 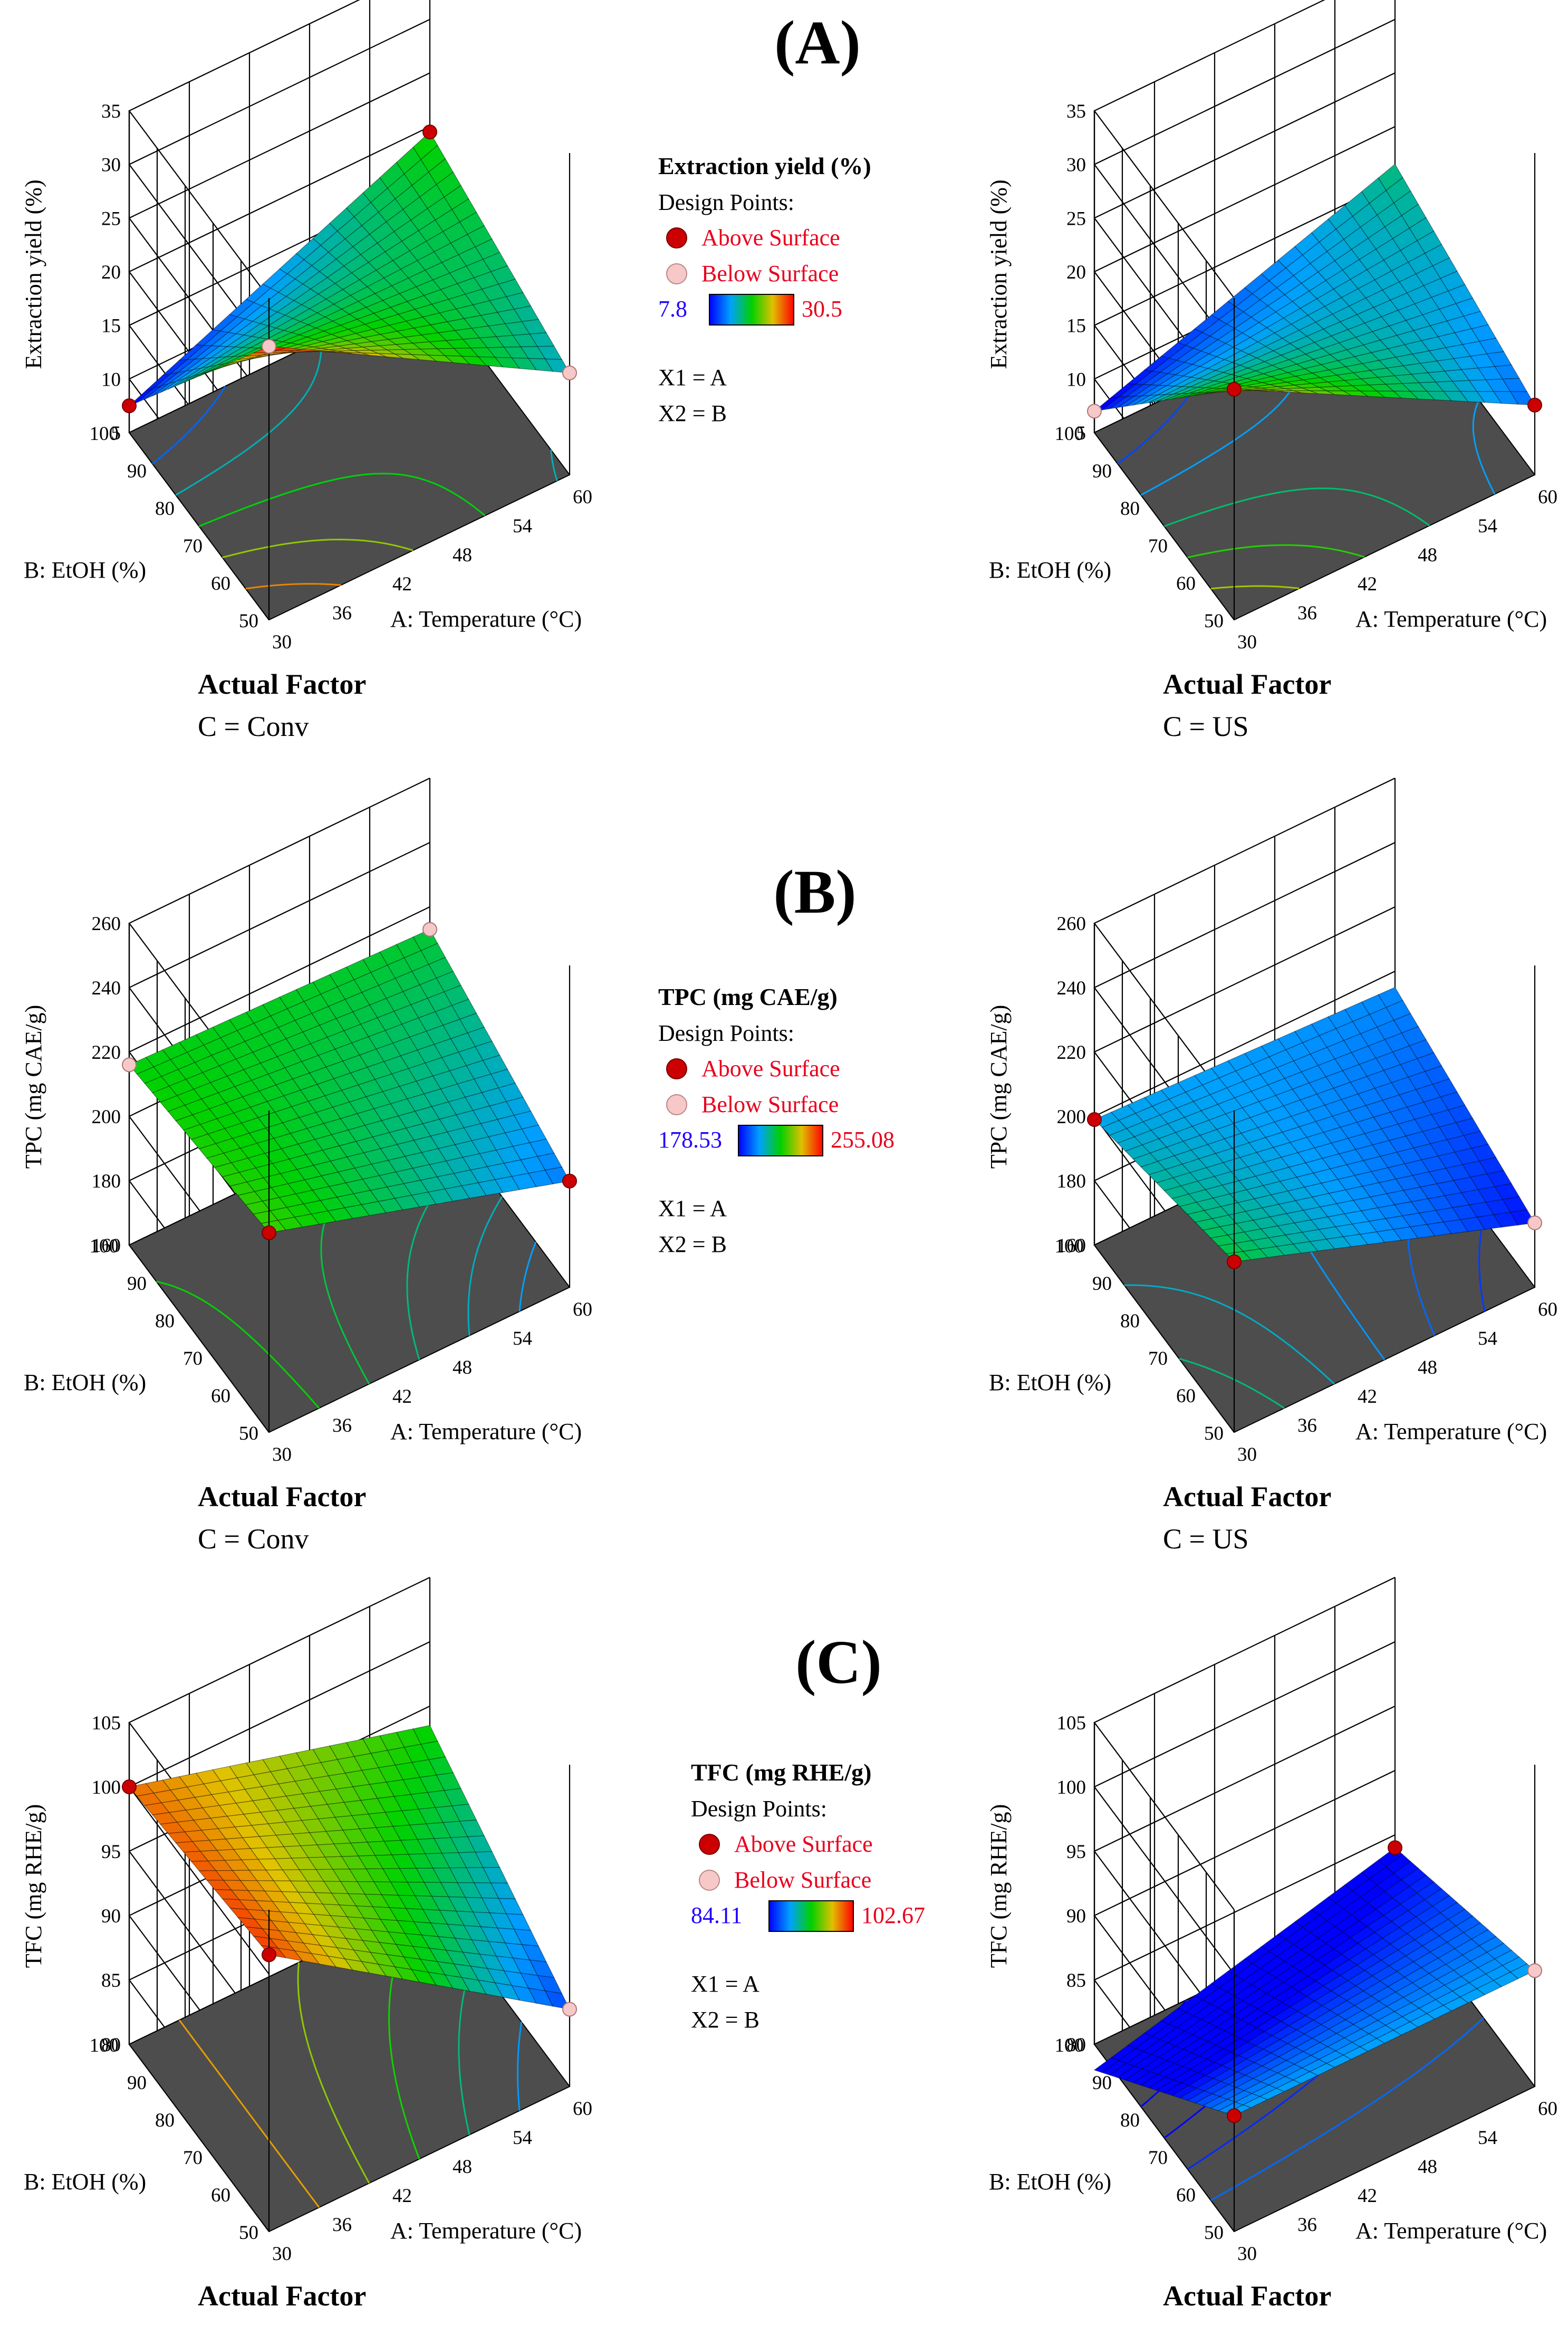 I want to click on legend-range-min: 7.8, so click(x=673, y=309).